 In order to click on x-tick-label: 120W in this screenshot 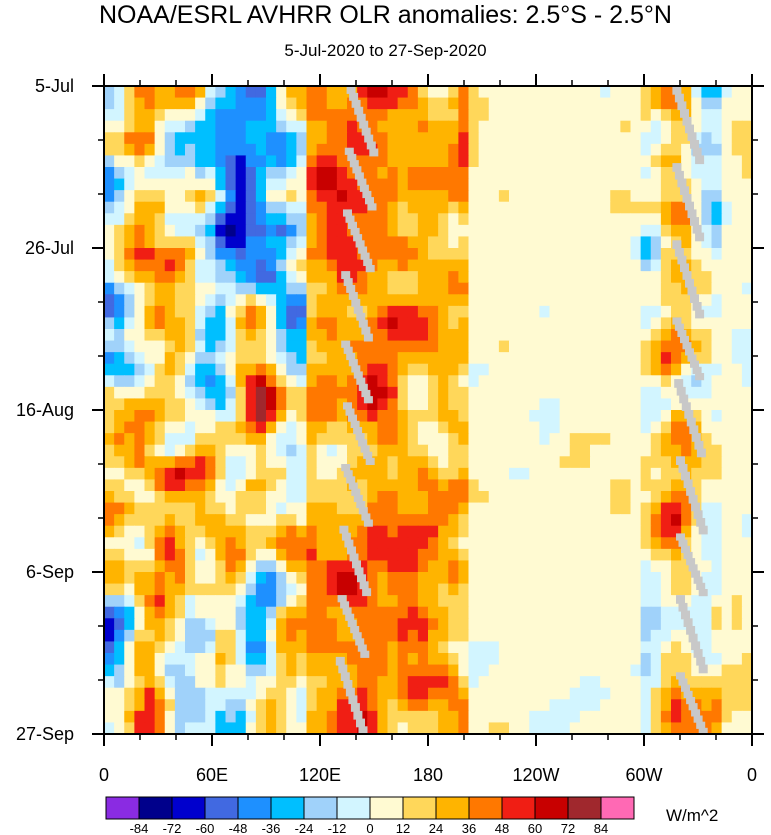, I will do `click(535, 775)`.